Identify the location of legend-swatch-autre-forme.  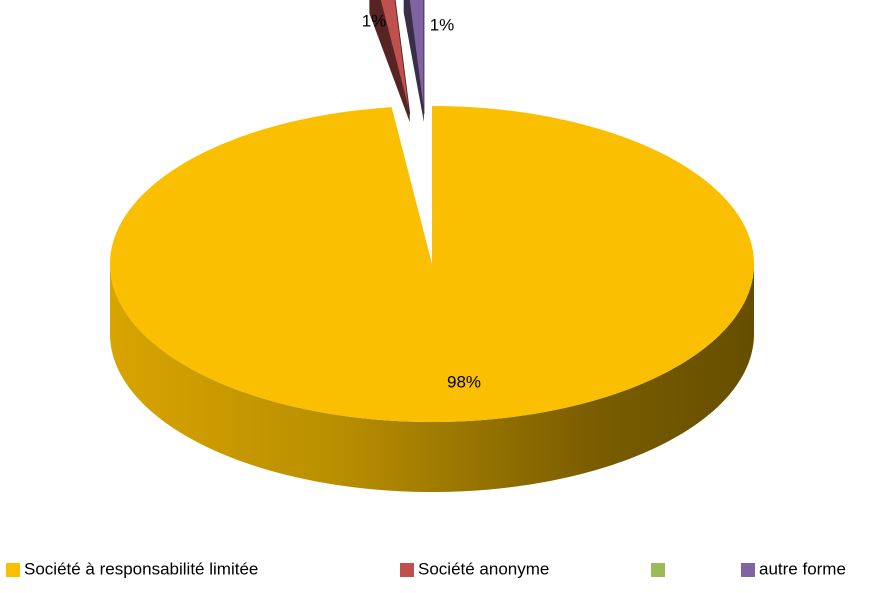
(748, 570).